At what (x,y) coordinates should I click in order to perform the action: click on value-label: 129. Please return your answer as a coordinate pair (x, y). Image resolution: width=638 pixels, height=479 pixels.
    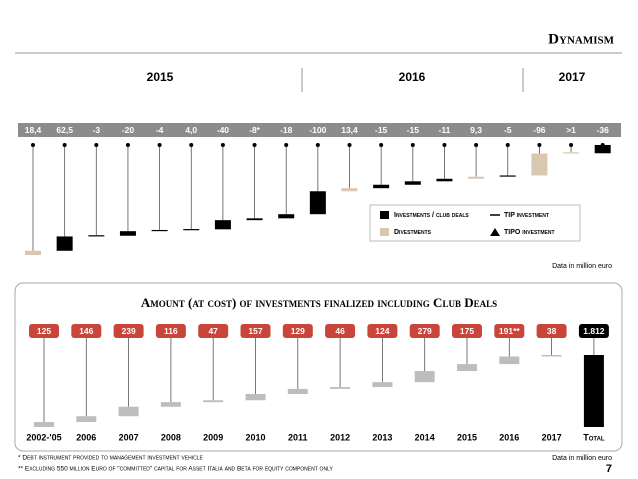
    Looking at the image, I should click on (298, 331).